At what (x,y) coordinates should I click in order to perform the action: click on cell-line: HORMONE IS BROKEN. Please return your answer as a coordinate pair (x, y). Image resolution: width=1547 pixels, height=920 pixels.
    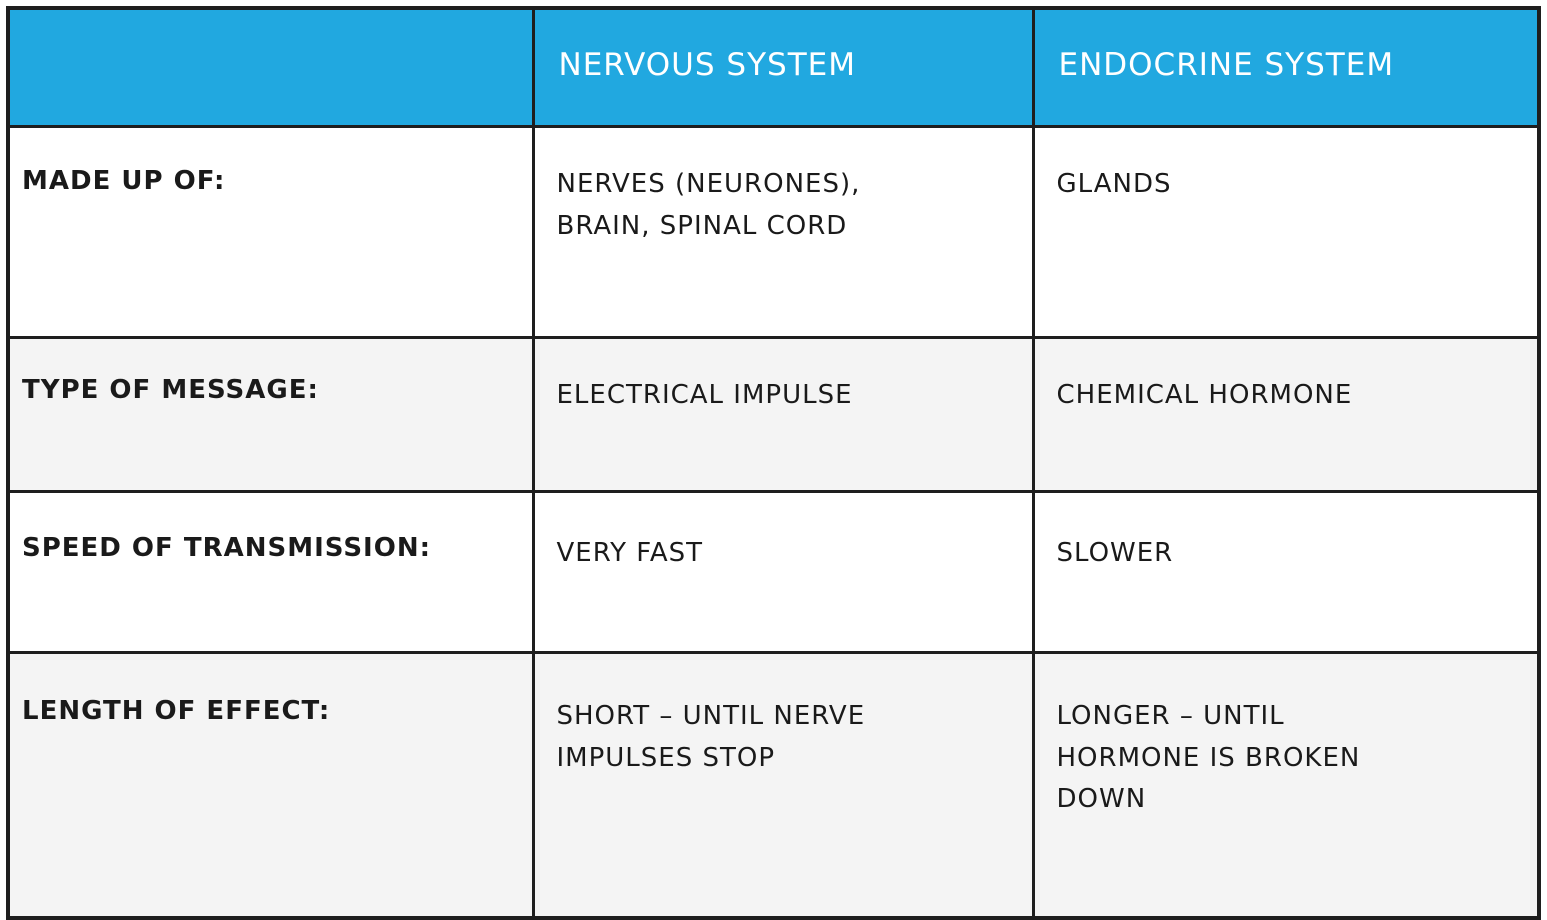
    Looking at the image, I should click on (1208, 757).